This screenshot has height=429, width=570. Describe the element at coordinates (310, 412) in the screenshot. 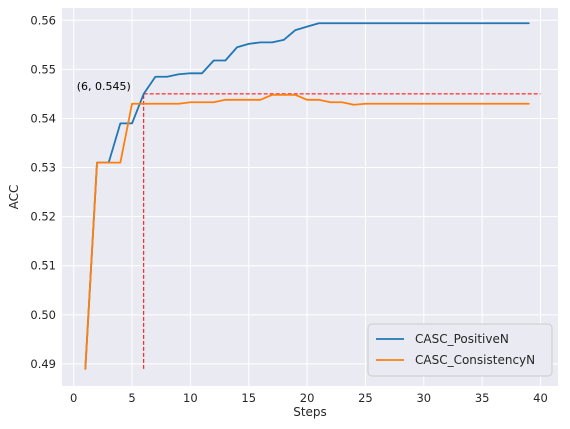

I see `x-axis-label: Steps` at that location.